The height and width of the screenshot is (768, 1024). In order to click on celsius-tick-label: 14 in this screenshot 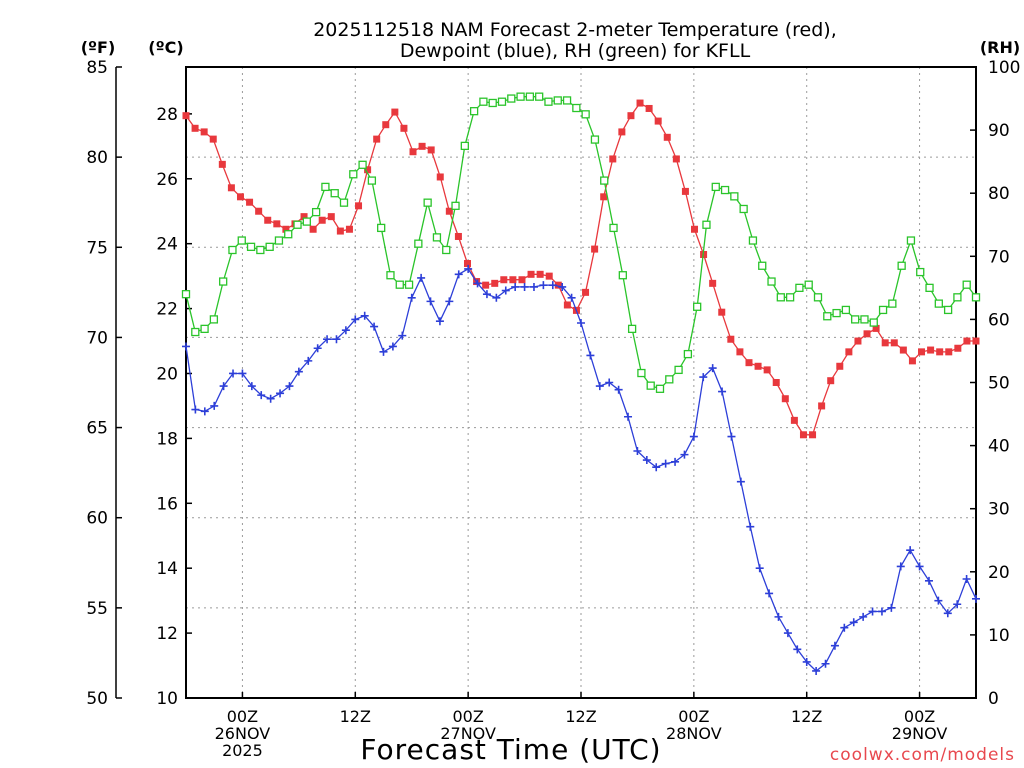, I will do `click(167, 569)`.